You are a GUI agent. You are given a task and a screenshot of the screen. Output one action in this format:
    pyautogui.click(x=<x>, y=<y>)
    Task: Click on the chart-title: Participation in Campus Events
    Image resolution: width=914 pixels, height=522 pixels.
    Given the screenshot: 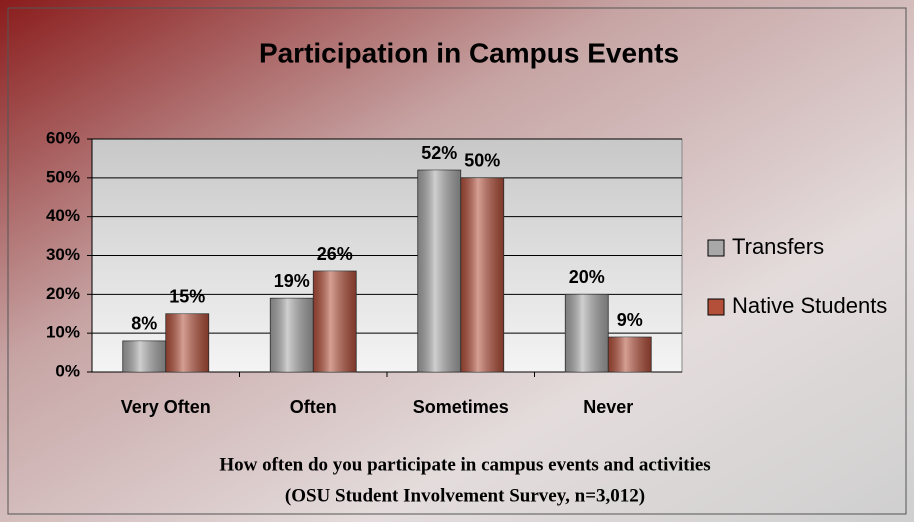 What is the action you would take?
    pyautogui.click(x=469, y=52)
    